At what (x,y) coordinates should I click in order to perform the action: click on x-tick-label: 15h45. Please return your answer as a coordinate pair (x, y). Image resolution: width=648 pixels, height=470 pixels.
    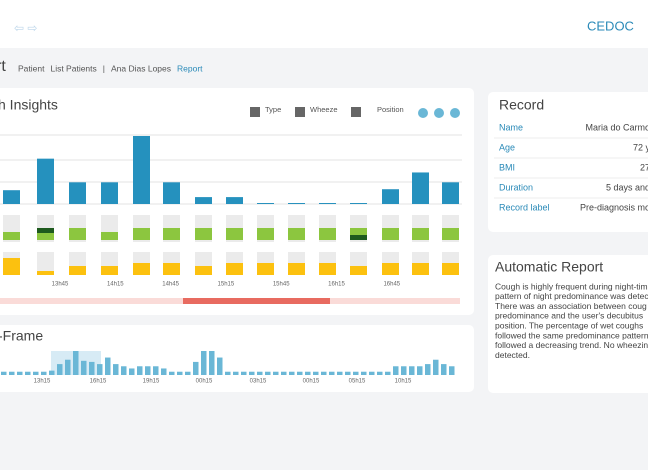
    Looking at the image, I should click on (281, 285).